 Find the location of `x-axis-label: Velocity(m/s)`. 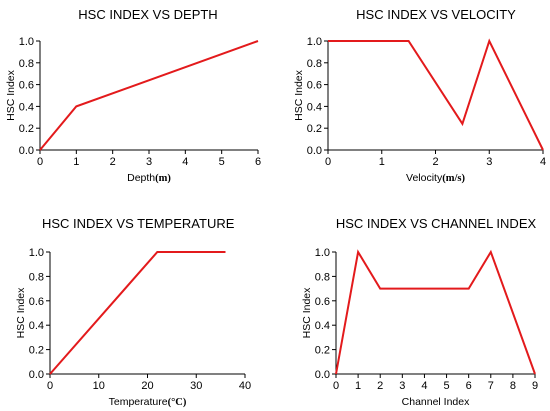

x-axis-label: Velocity(m/s) is located at coordinates (435, 178).